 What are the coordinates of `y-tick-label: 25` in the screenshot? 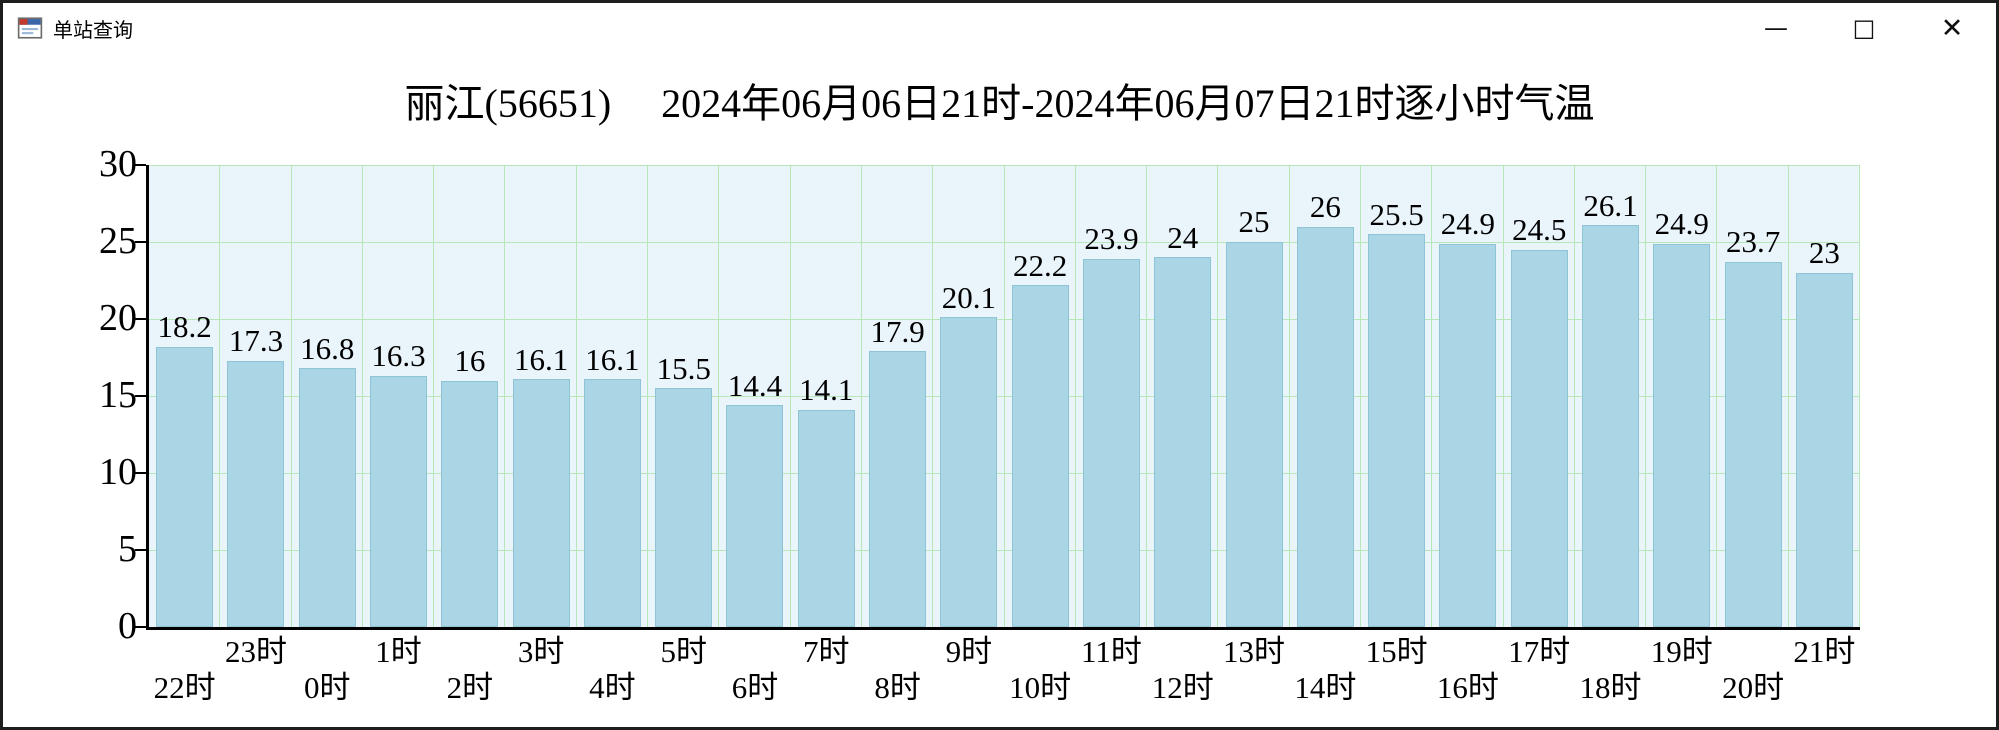 It's located at (118, 241).